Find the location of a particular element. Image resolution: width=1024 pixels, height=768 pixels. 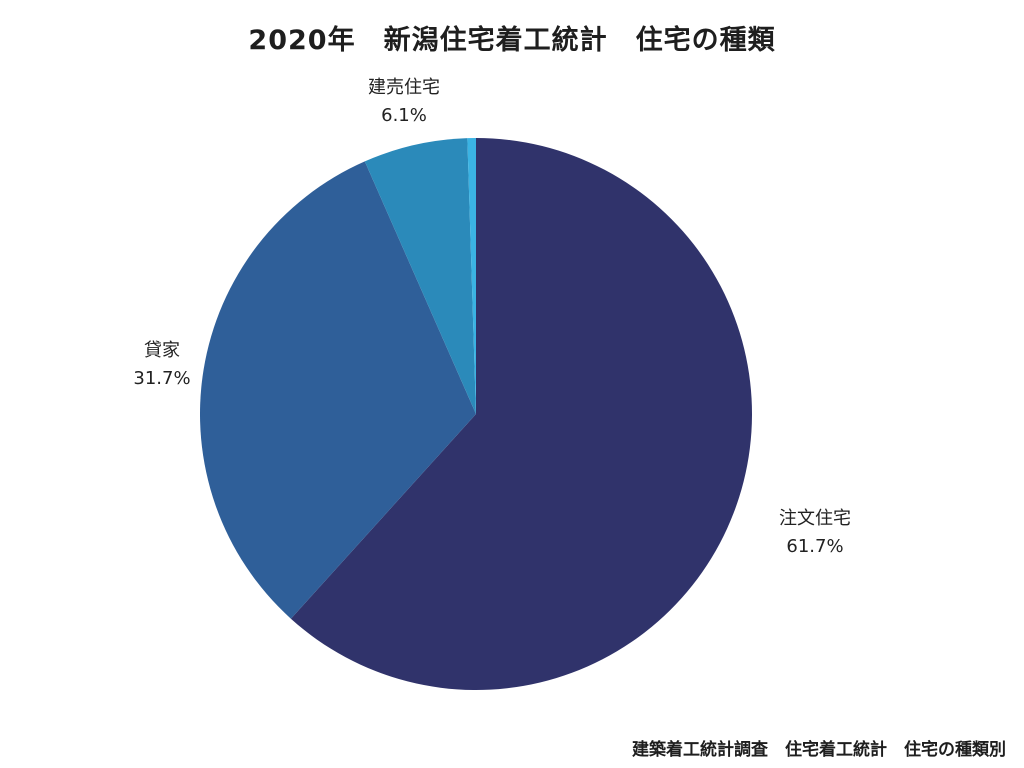

source-note: 建築着工統計調査 住宅着工統計 住宅の種類別 is located at coordinates (819, 750).